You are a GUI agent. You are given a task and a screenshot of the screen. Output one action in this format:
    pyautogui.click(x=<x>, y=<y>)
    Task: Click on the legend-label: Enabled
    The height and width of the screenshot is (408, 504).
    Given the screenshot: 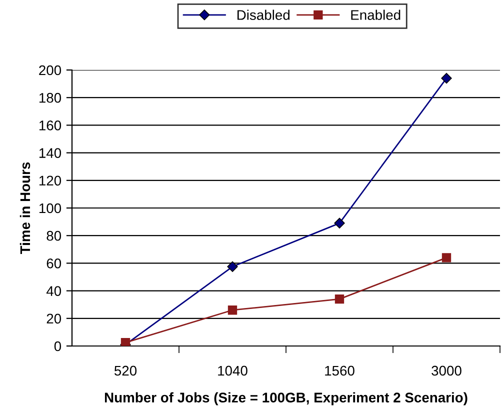 What is the action you would take?
    pyautogui.click(x=375, y=15)
    